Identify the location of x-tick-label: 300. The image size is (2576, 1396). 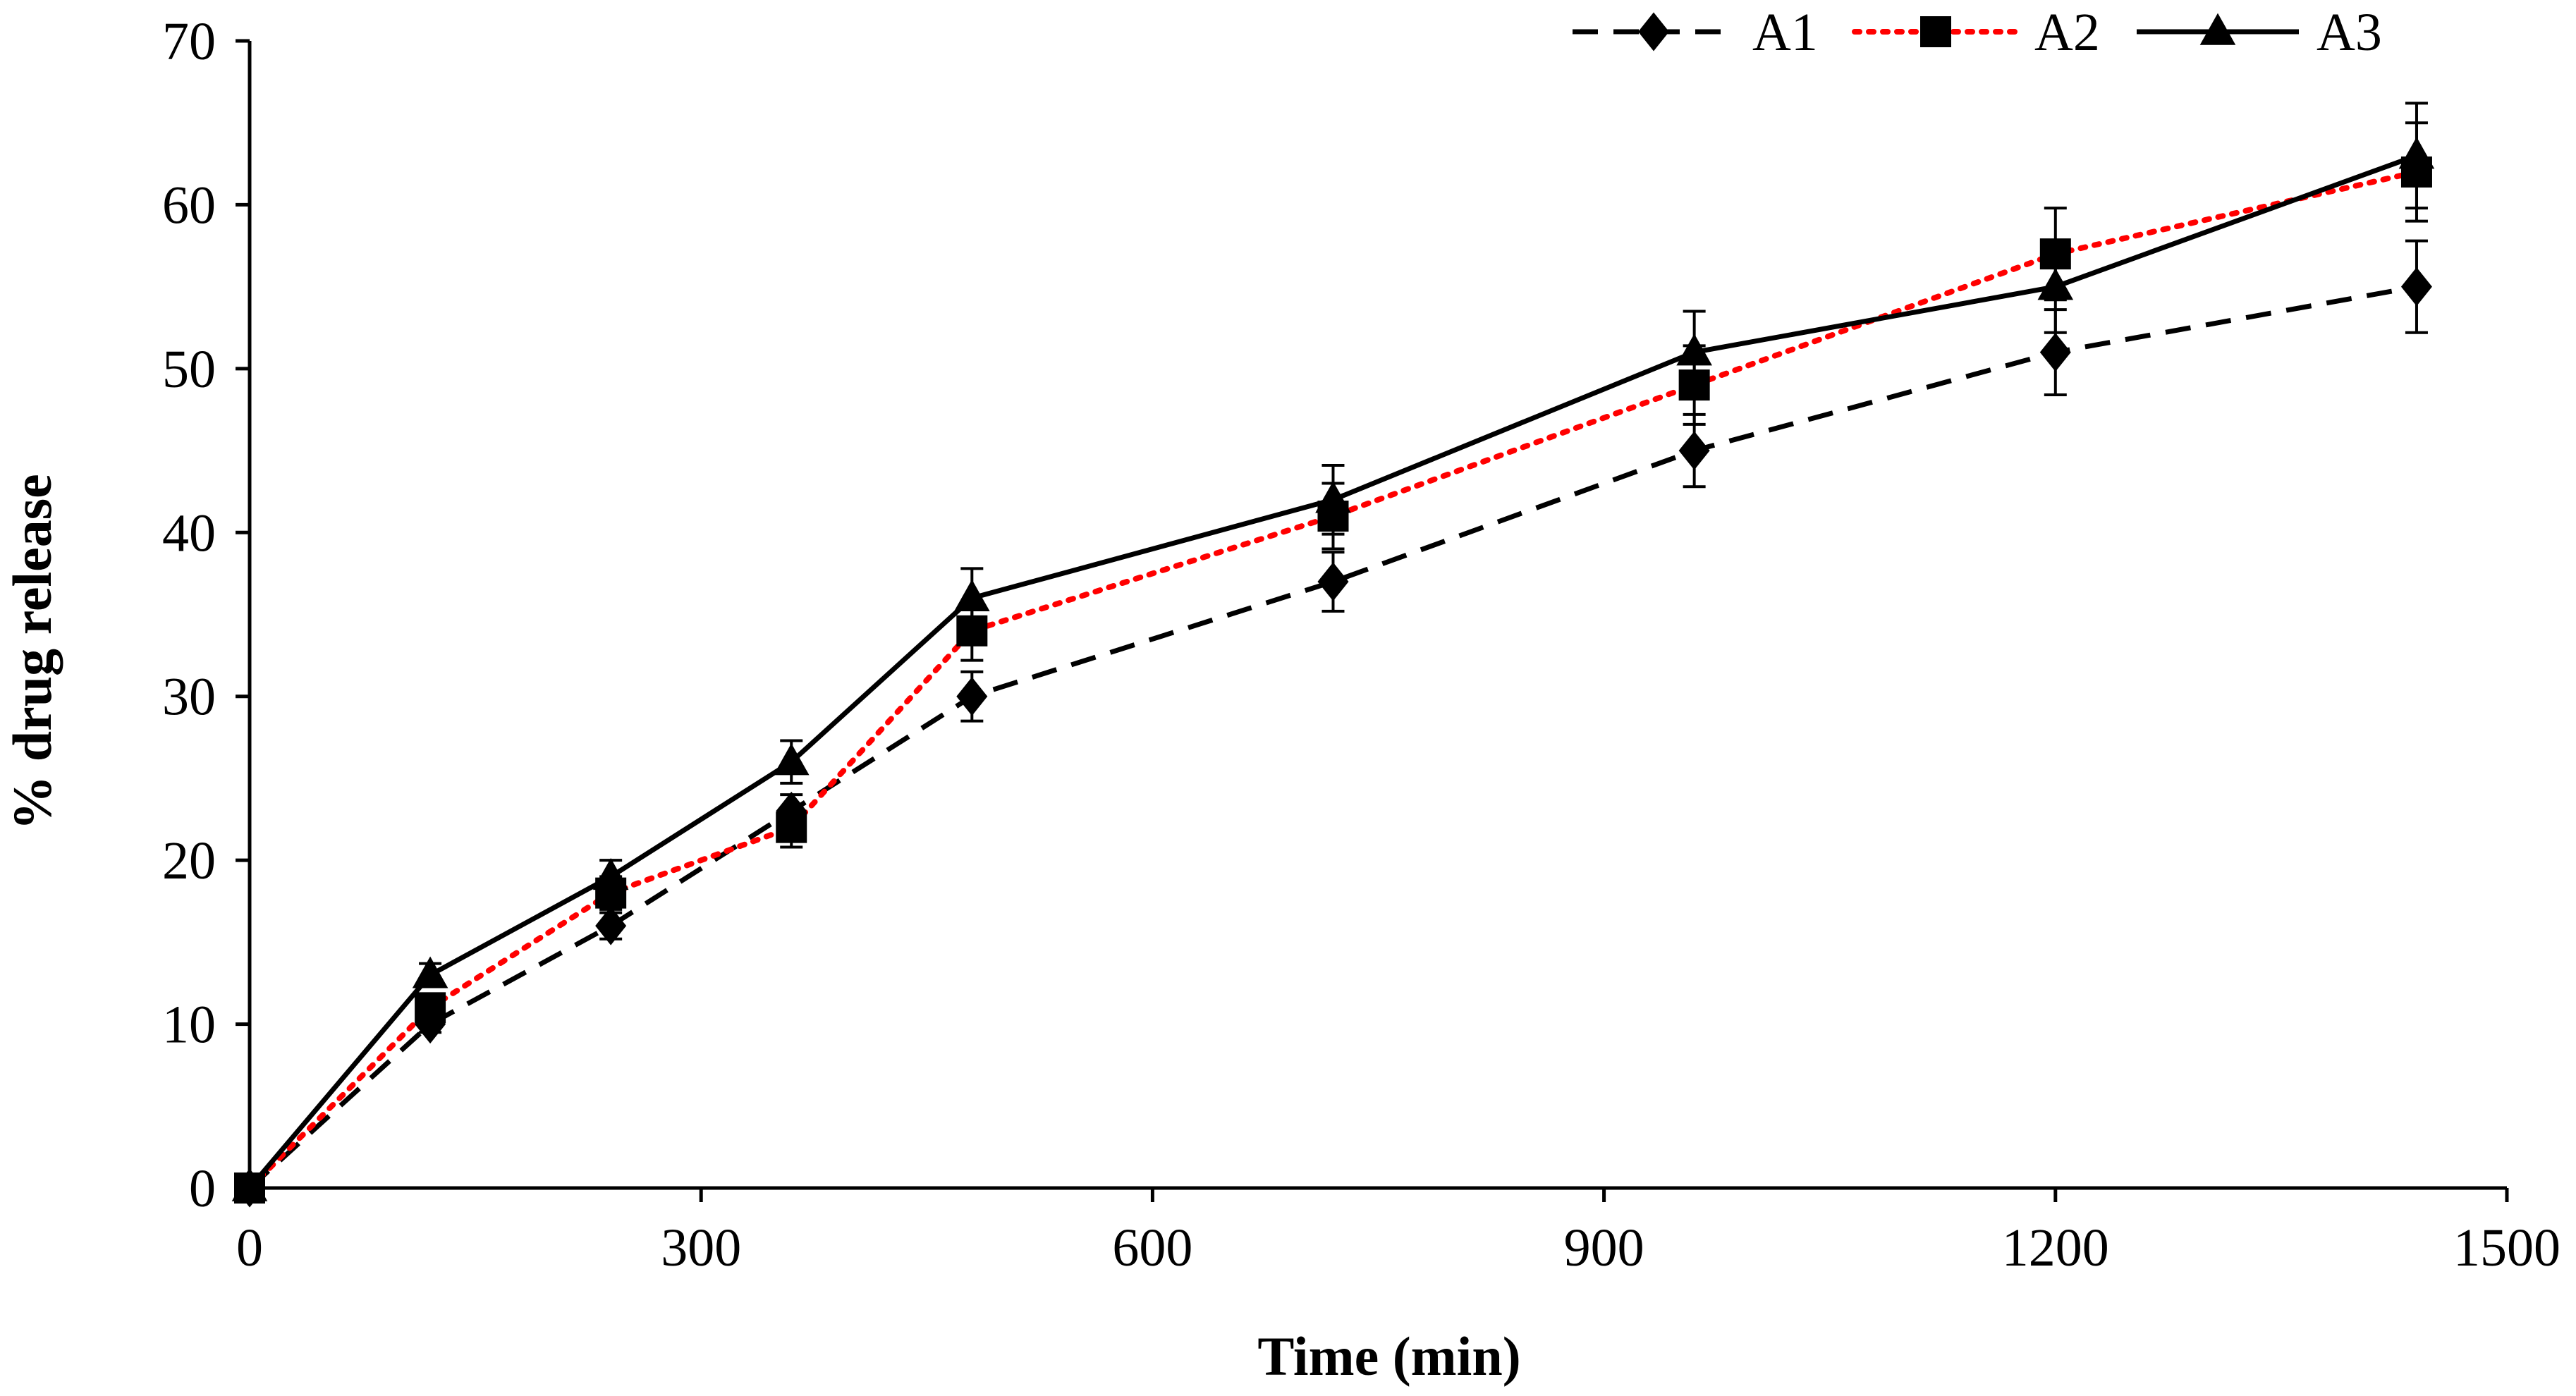
(701, 1248).